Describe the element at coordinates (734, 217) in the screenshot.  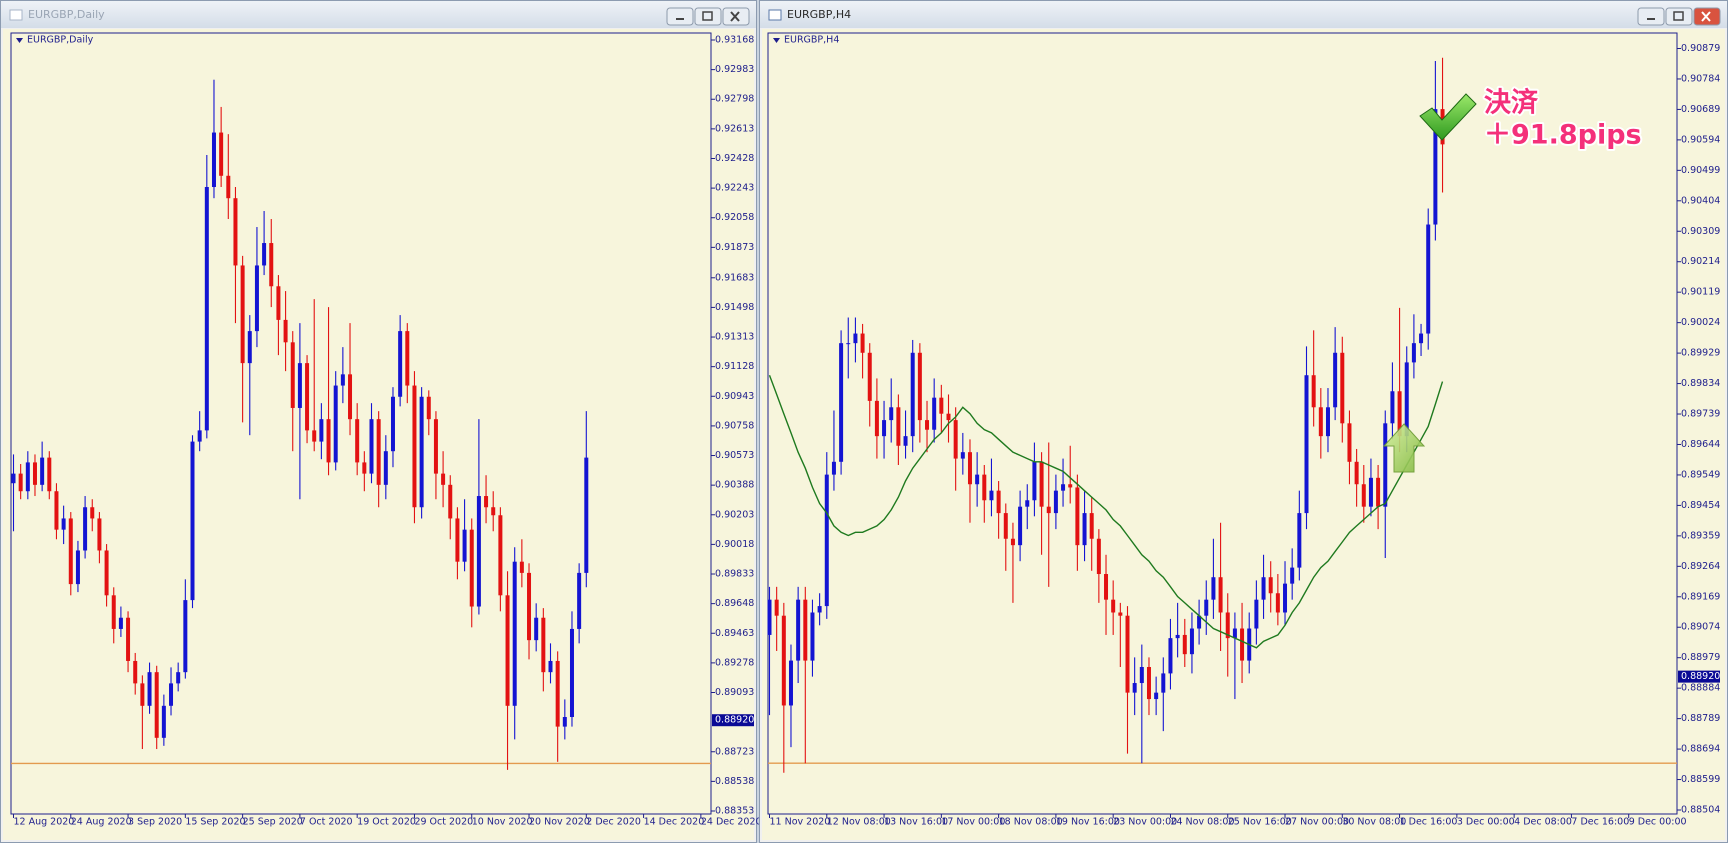
I see `y-tick-label: 0.92058` at that location.